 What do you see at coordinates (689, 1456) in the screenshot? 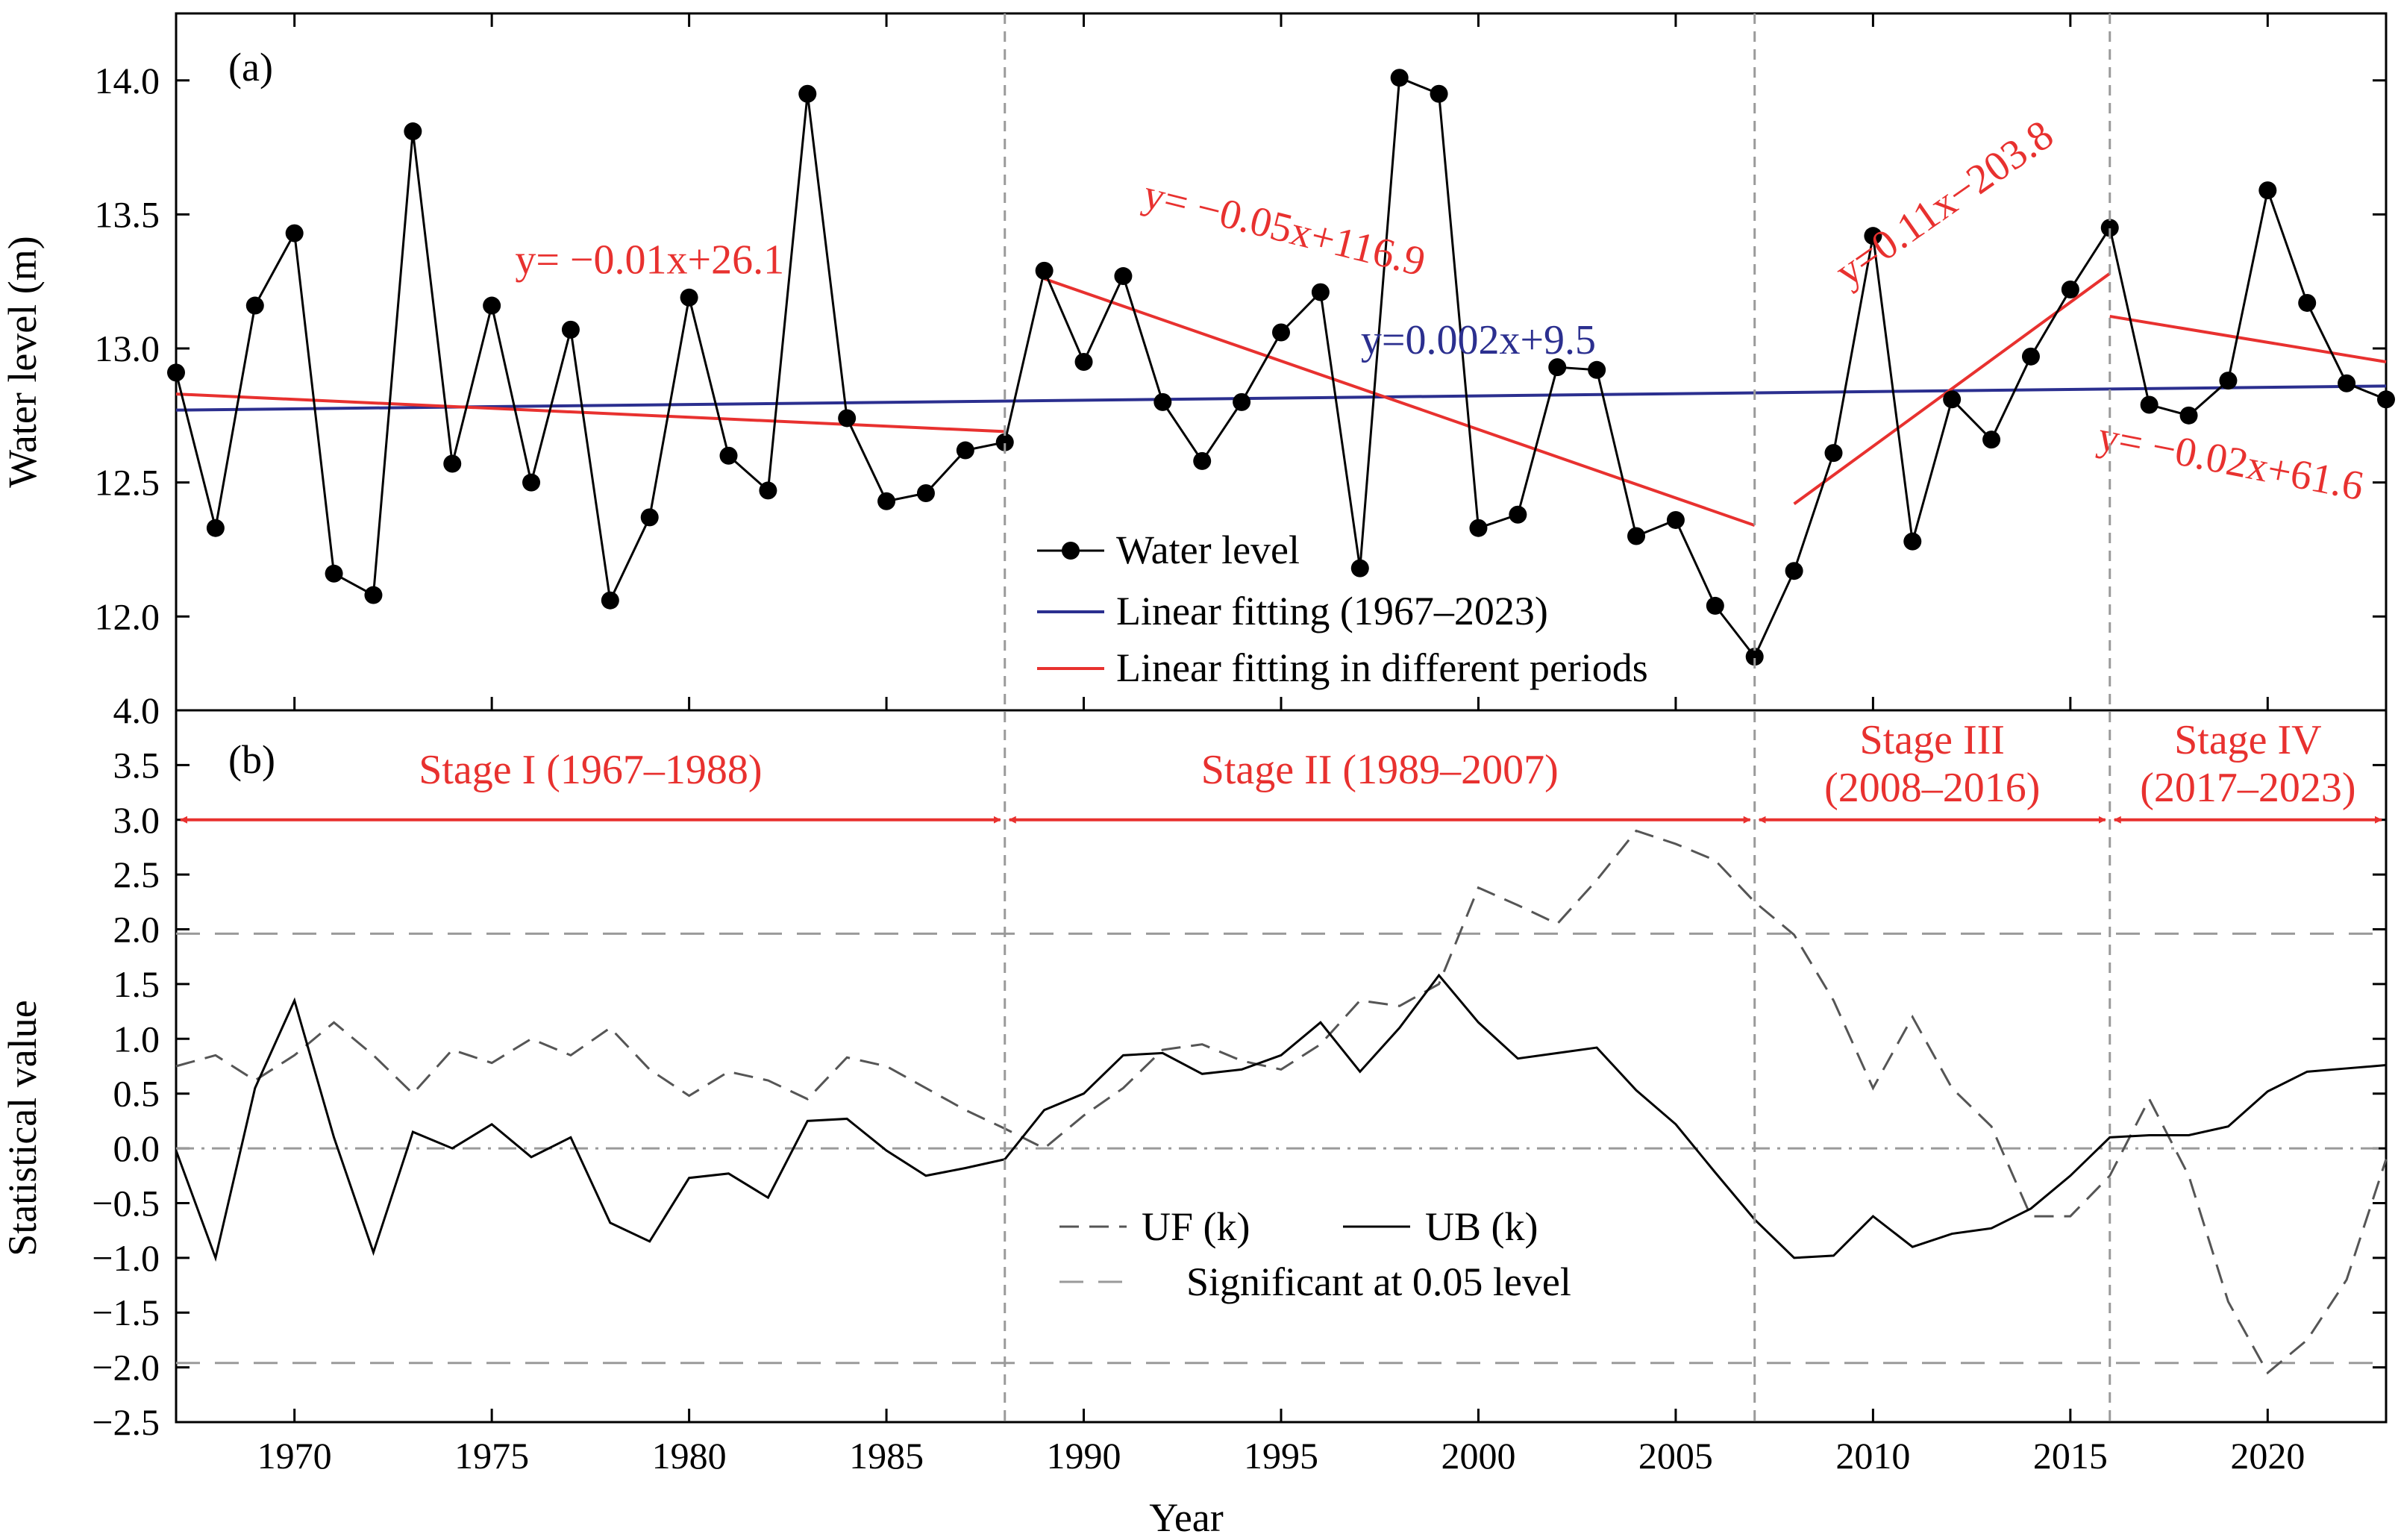
I see `x-tick-label: 1980` at bounding box center [689, 1456].